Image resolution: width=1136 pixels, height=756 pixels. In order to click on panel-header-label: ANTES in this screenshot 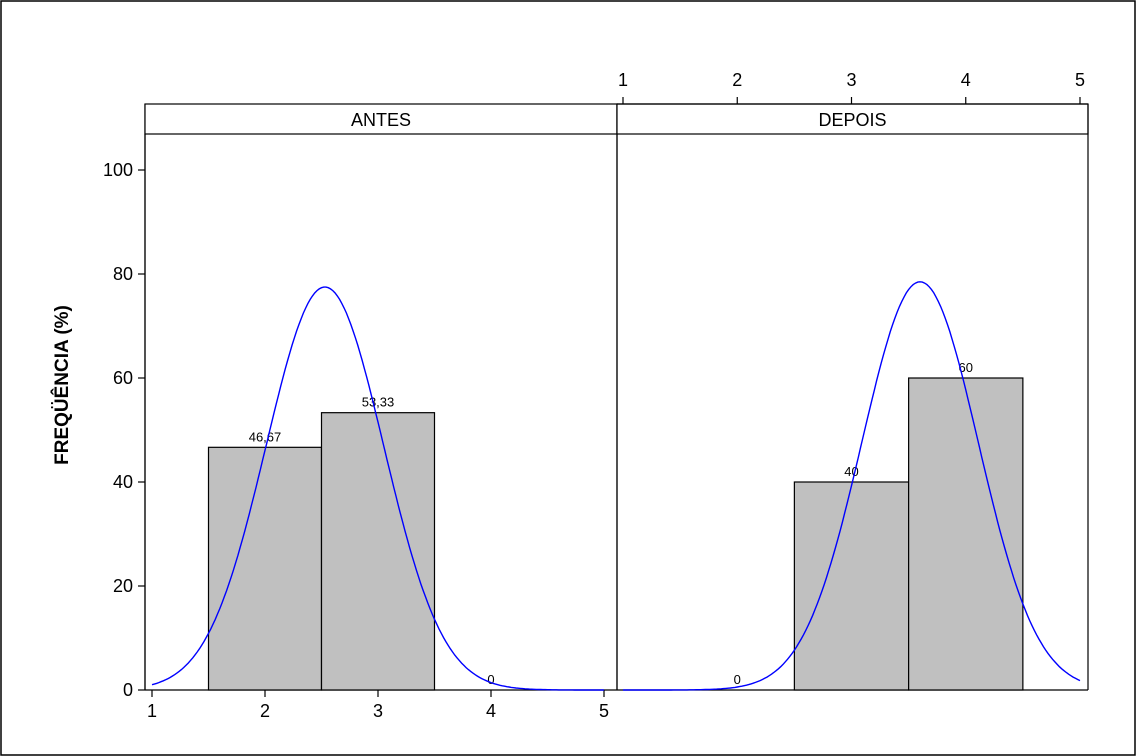, I will do `click(381, 120)`.